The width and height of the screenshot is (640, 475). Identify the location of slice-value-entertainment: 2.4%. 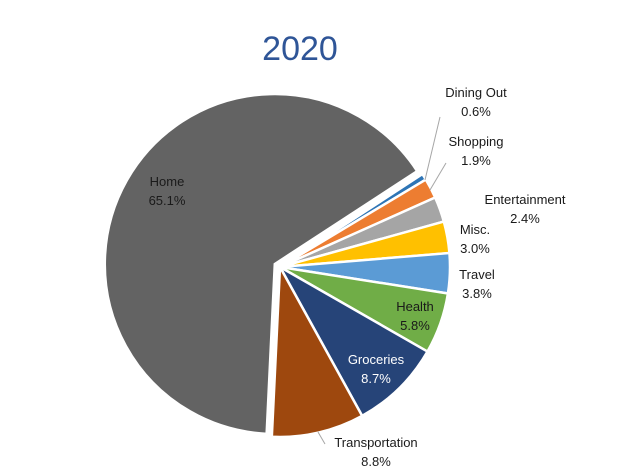
(525, 218).